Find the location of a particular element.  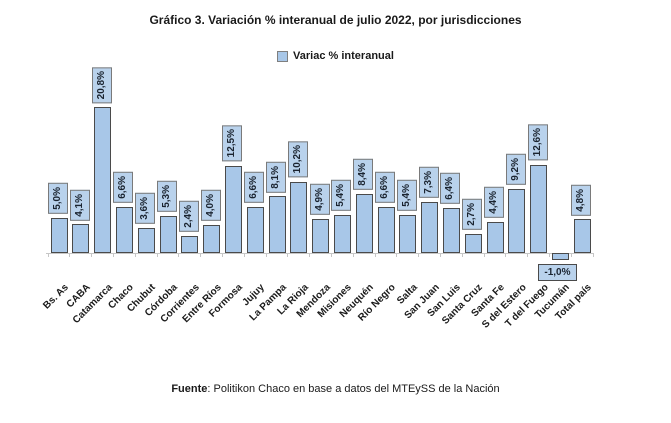

bar-Tucumán is located at coordinates (560, 256).